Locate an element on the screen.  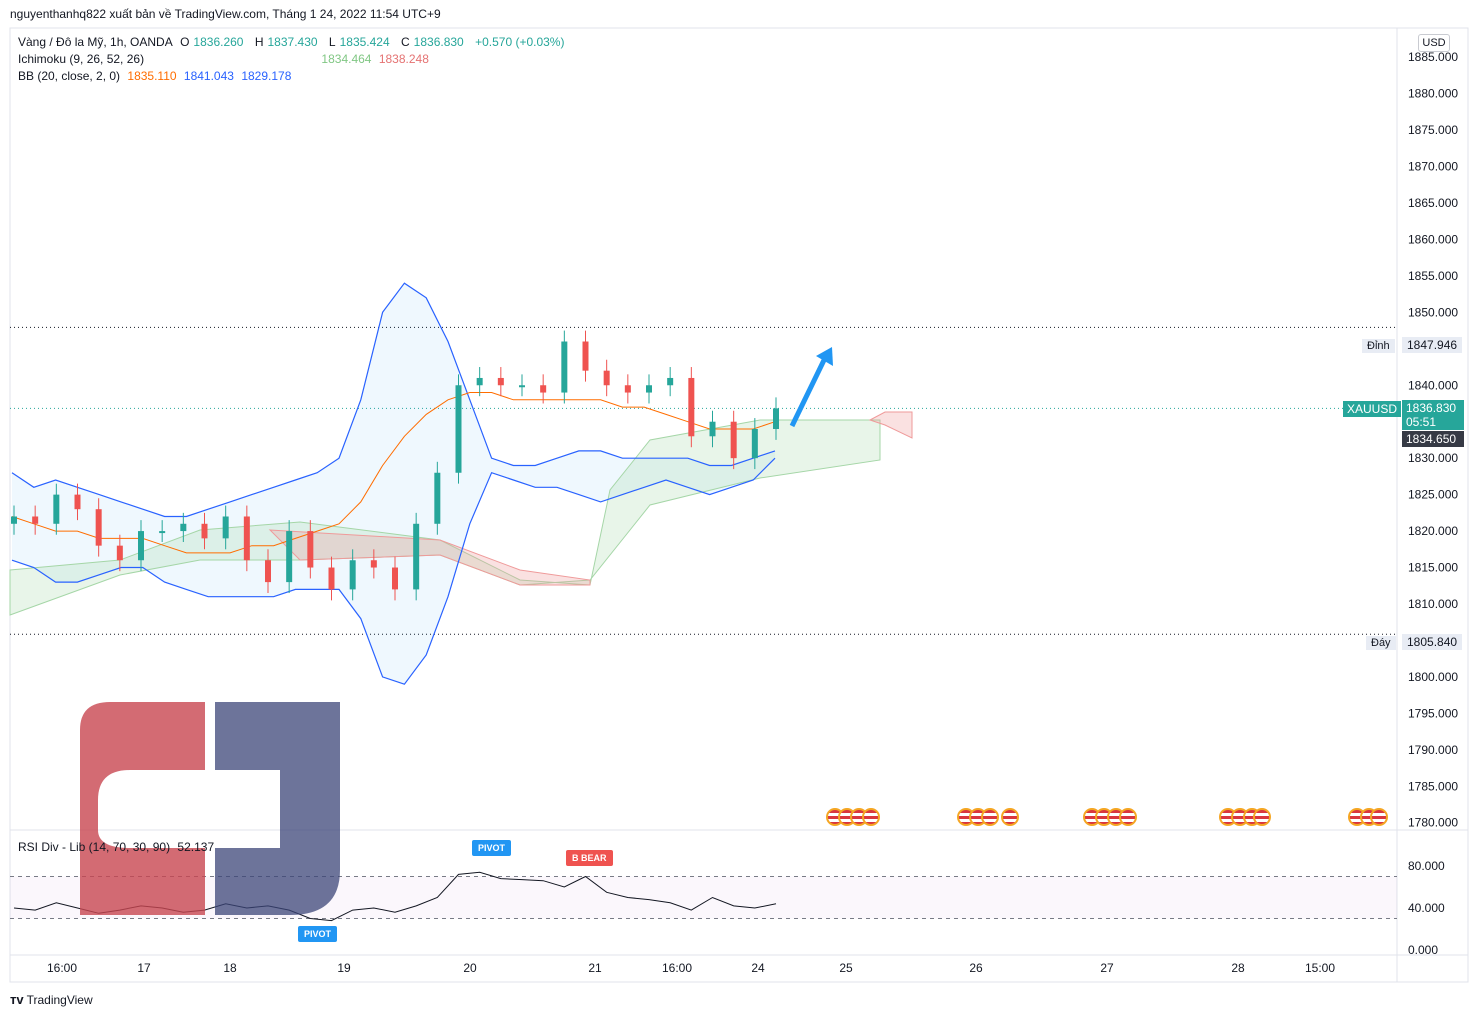
ichimoku-b-value: 1838.248 is located at coordinates (403, 59).